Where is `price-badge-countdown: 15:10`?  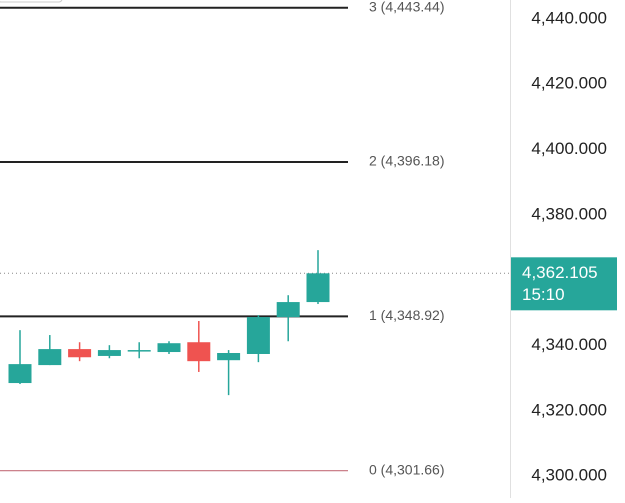
price-badge-countdown: 15:10 is located at coordinates (543, 294).